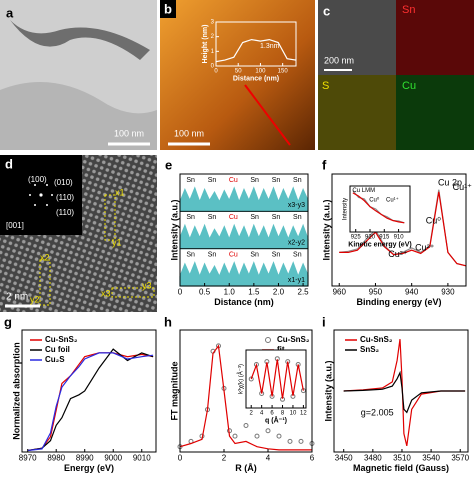 The height and width of the screenshot is (481, 474). Describe the element at coordinates (106, 293) in the screenshot. I see `marker-label: x3` at that location.